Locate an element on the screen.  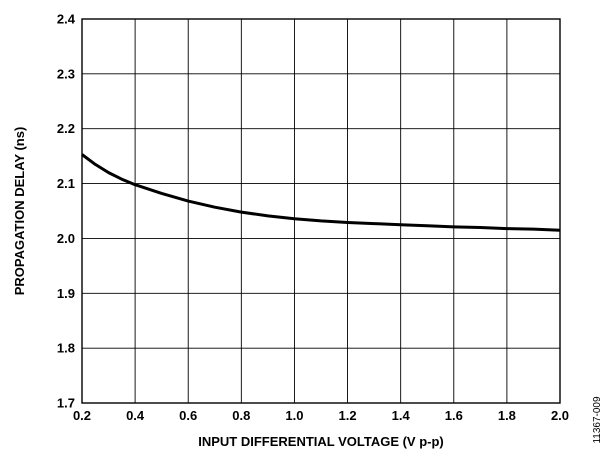
y-tick-labels: 1.7 1.8 1.9 2.0 2.1 2.2 2.3 2.4 is located at coordinates (66, 211).